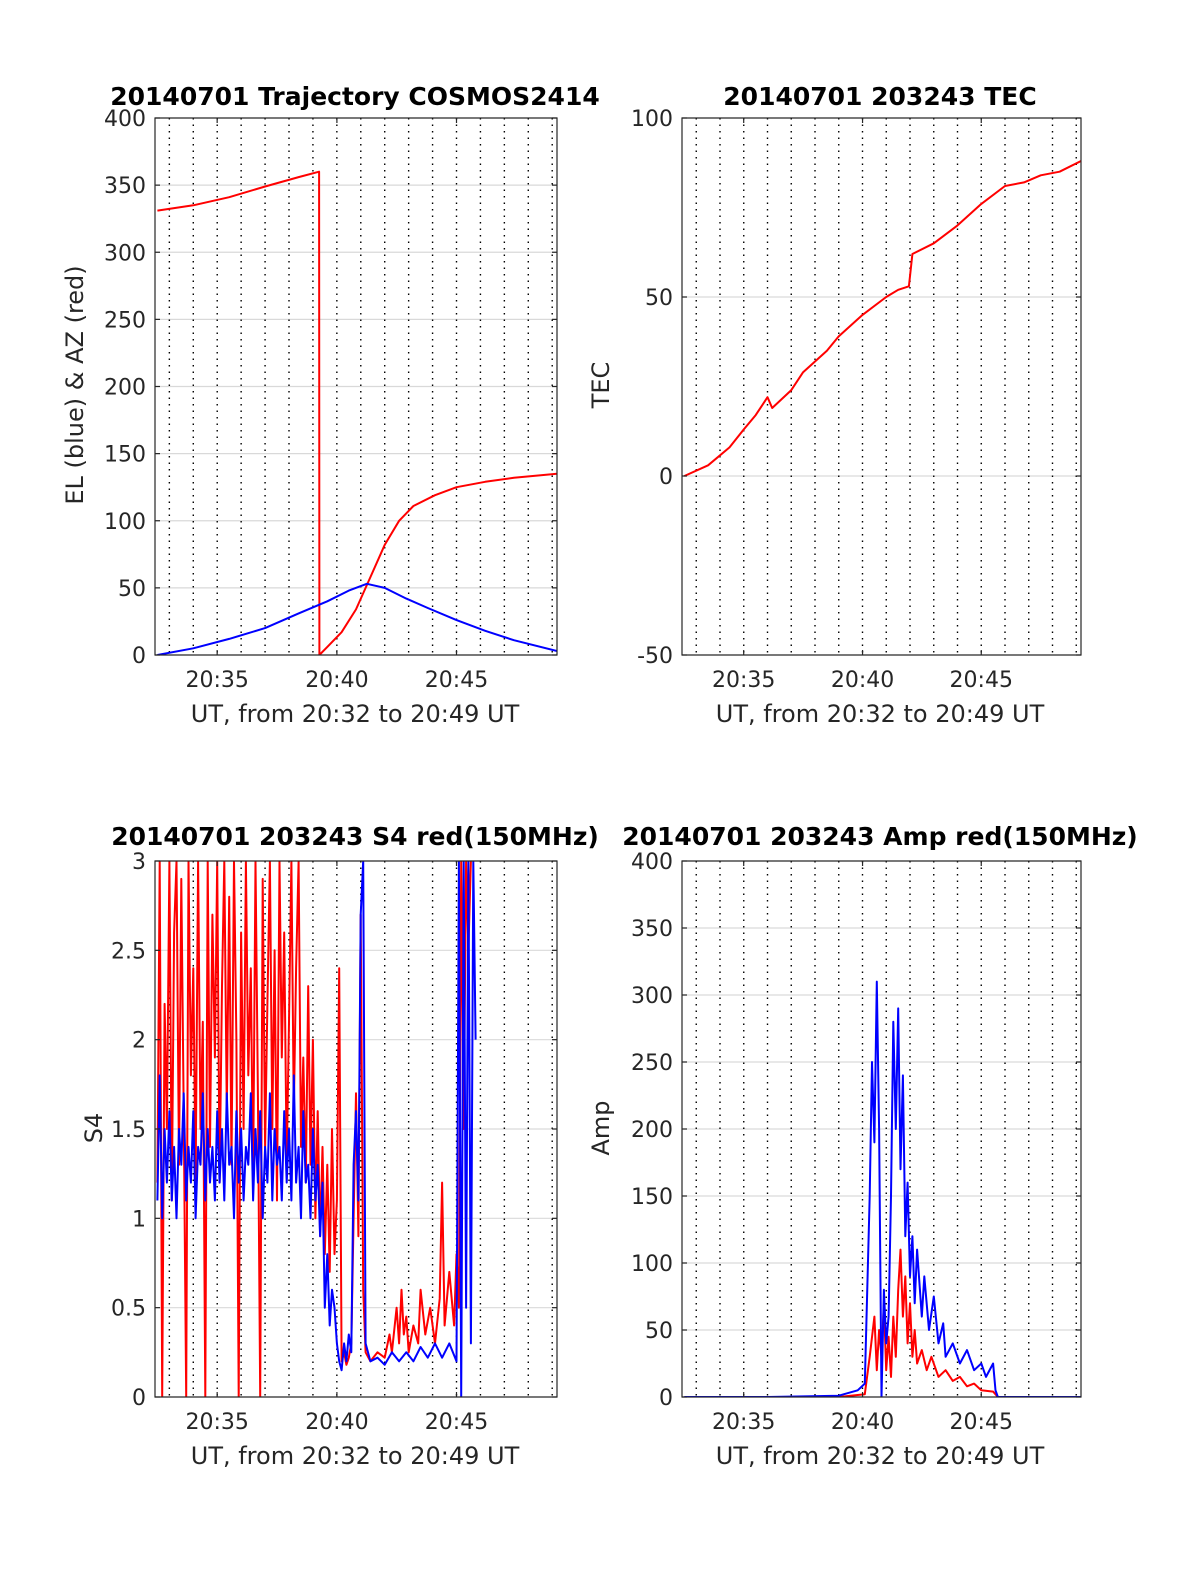 Image resolution: width=1200 pixels, height=1575 pixels. Describe the element at coordinates (601, 1127) in the screenshot. I see `y-axis-label: Amp` at that location.